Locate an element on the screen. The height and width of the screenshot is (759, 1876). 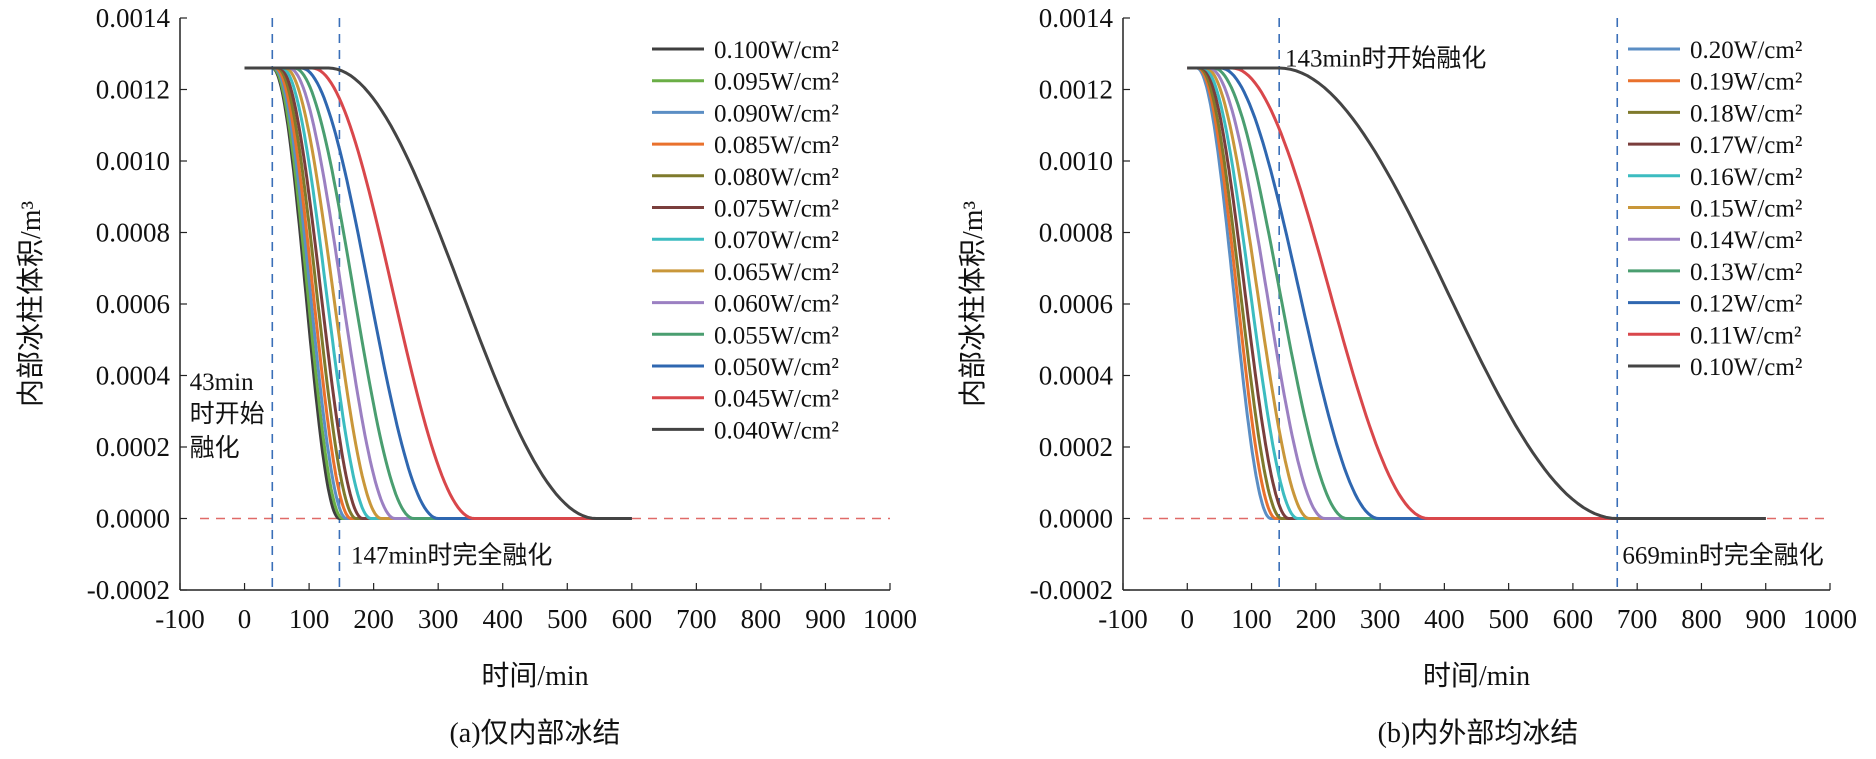
legend-label: 0.16W/cm² is located at coordinates (1746, 177).